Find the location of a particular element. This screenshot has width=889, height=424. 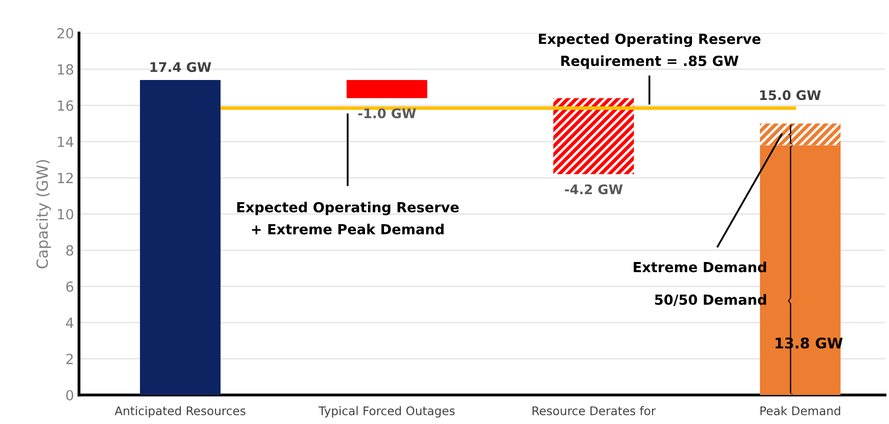

y-tick-label: 6 is located at coordinates (70, 286).